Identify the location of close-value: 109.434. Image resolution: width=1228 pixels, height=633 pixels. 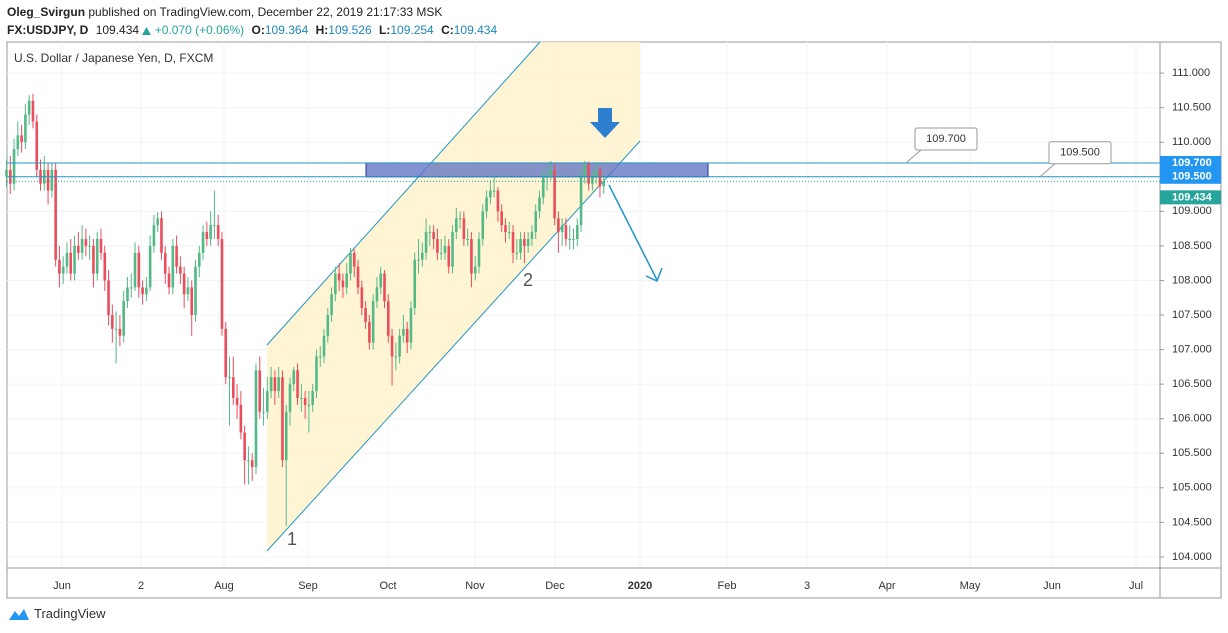
(475, 30).